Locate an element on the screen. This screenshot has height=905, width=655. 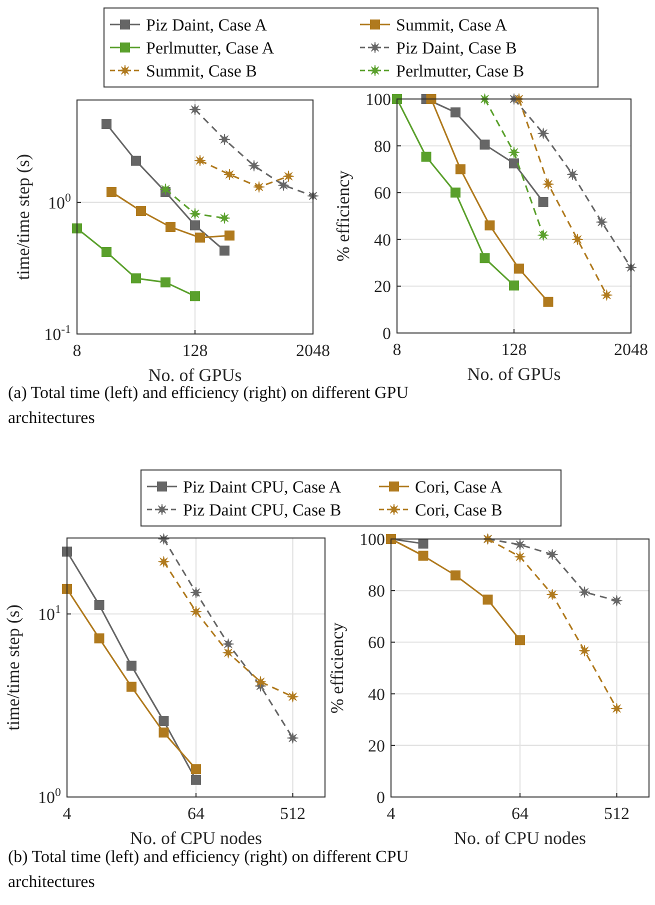
legend-label: Perlmutter, Case A is located at coordinates (210, 48).